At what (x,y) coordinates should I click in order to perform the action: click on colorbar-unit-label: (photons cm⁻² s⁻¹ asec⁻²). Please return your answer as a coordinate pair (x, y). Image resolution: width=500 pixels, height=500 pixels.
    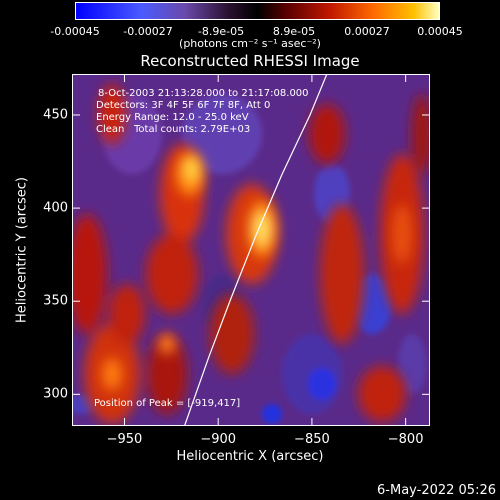
    Looking at the image, I should click on (250, 43).